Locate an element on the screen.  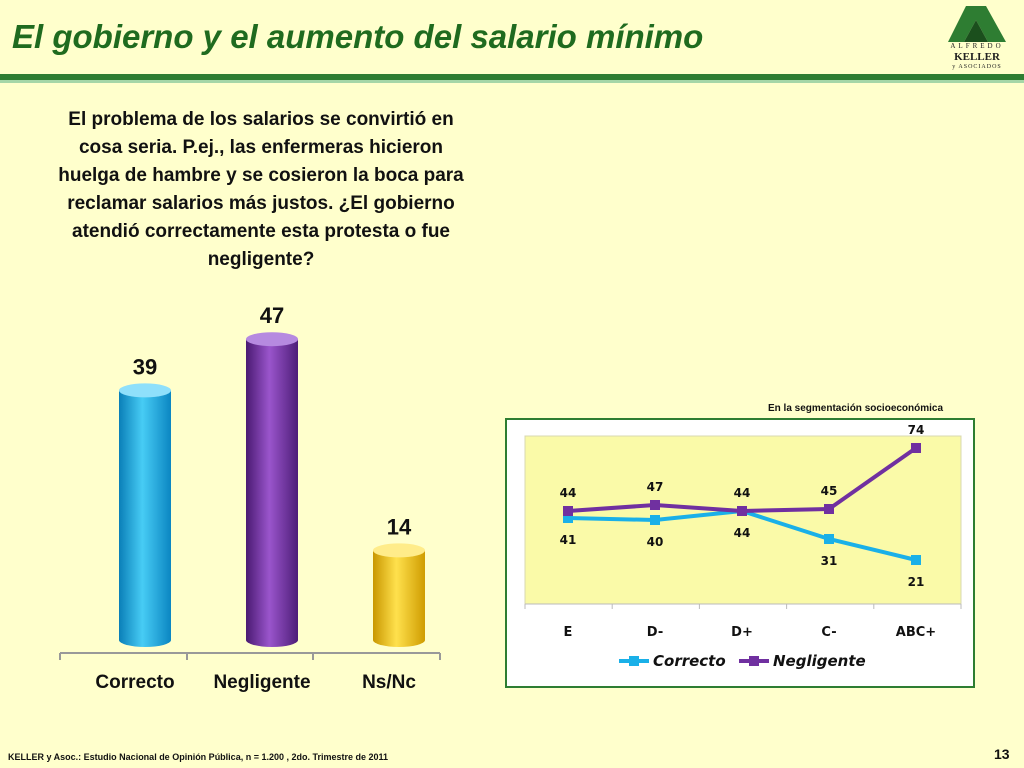
bar-value-label: 47 is located at coordinates (272, 315).